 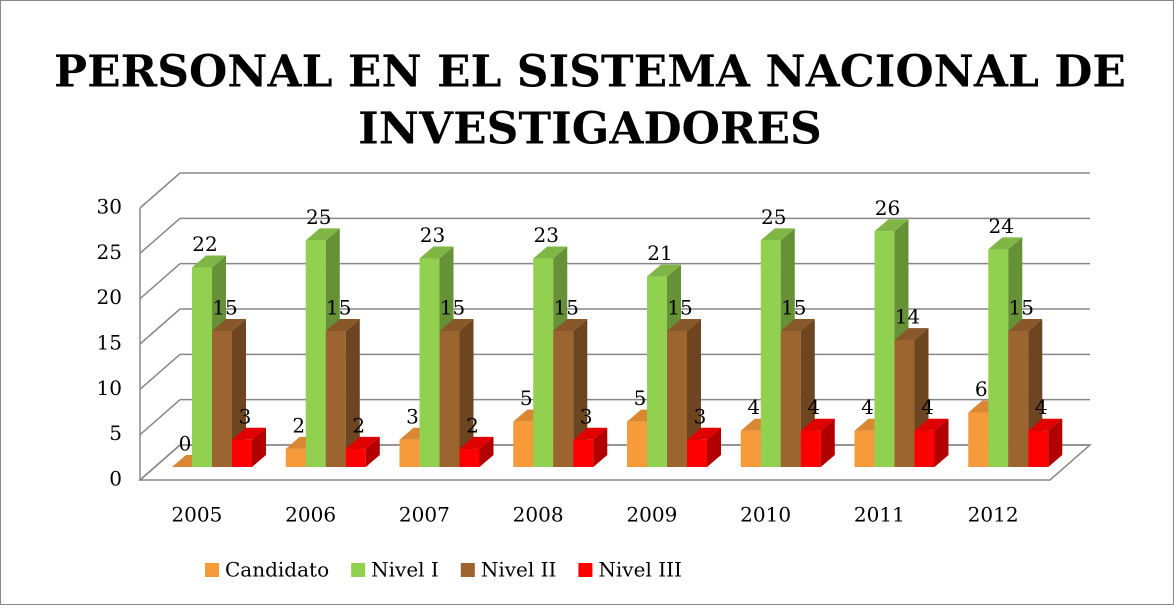 I want to click on y-tick-label: 30, so click(x=109, y=207).